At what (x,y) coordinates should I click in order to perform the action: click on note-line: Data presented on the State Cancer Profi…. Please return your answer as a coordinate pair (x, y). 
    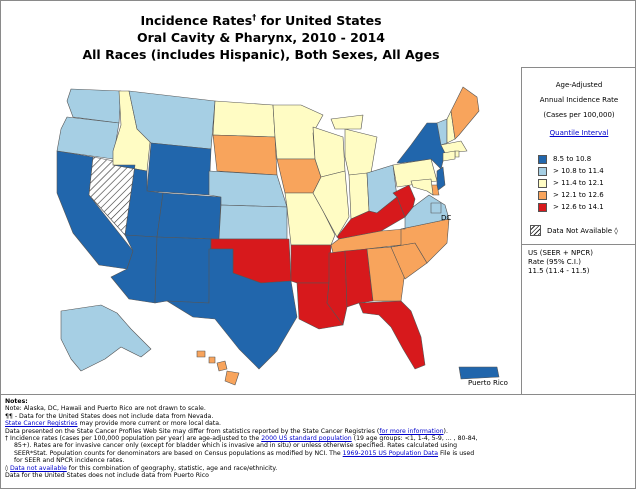
    Looking at the image, I should click on (226, 431).